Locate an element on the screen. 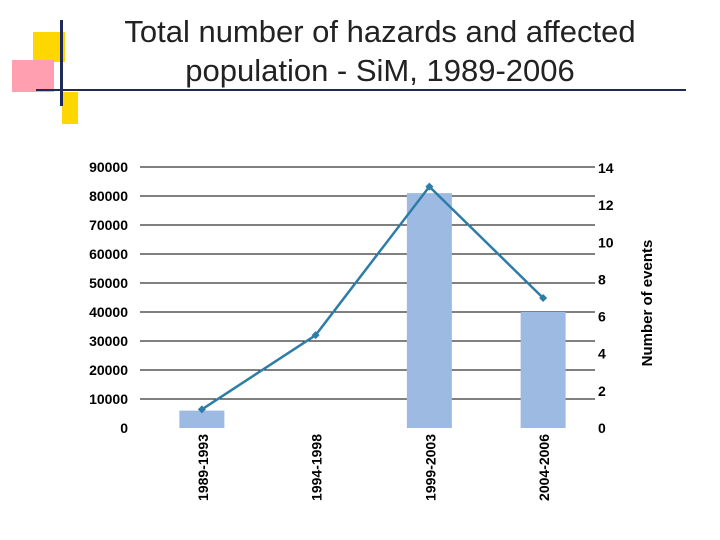 The width and height of the screenshot is (720, 540). y-right-tick-label: 14 is located at coordinates (606, 168).